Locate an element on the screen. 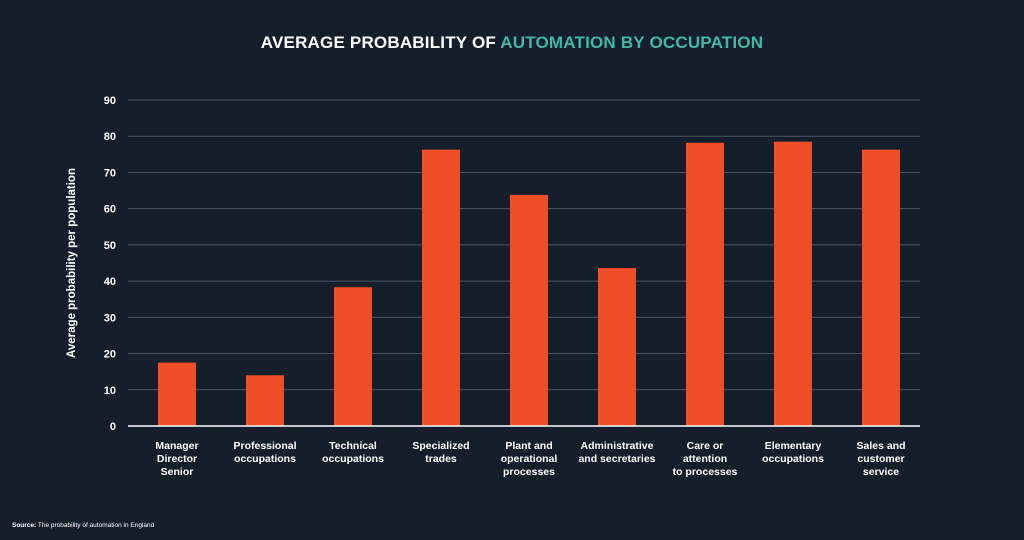 This screenshot has width=1024, height=540. x-tick-label-1: Professional occupations is located at coordinates (264, 452).